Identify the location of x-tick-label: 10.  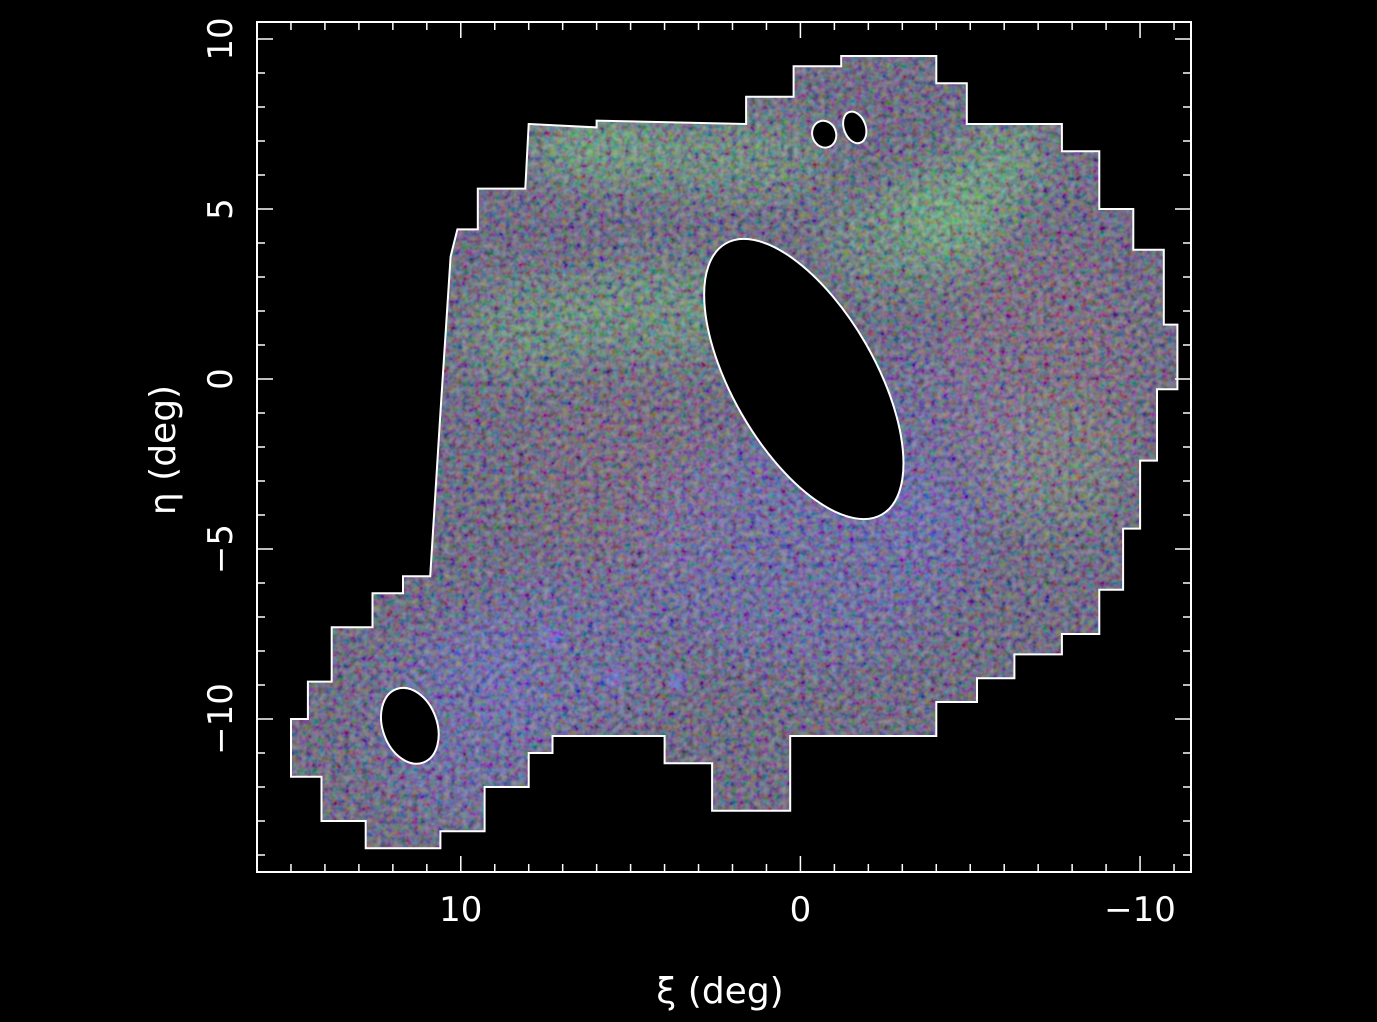
(460, 910).